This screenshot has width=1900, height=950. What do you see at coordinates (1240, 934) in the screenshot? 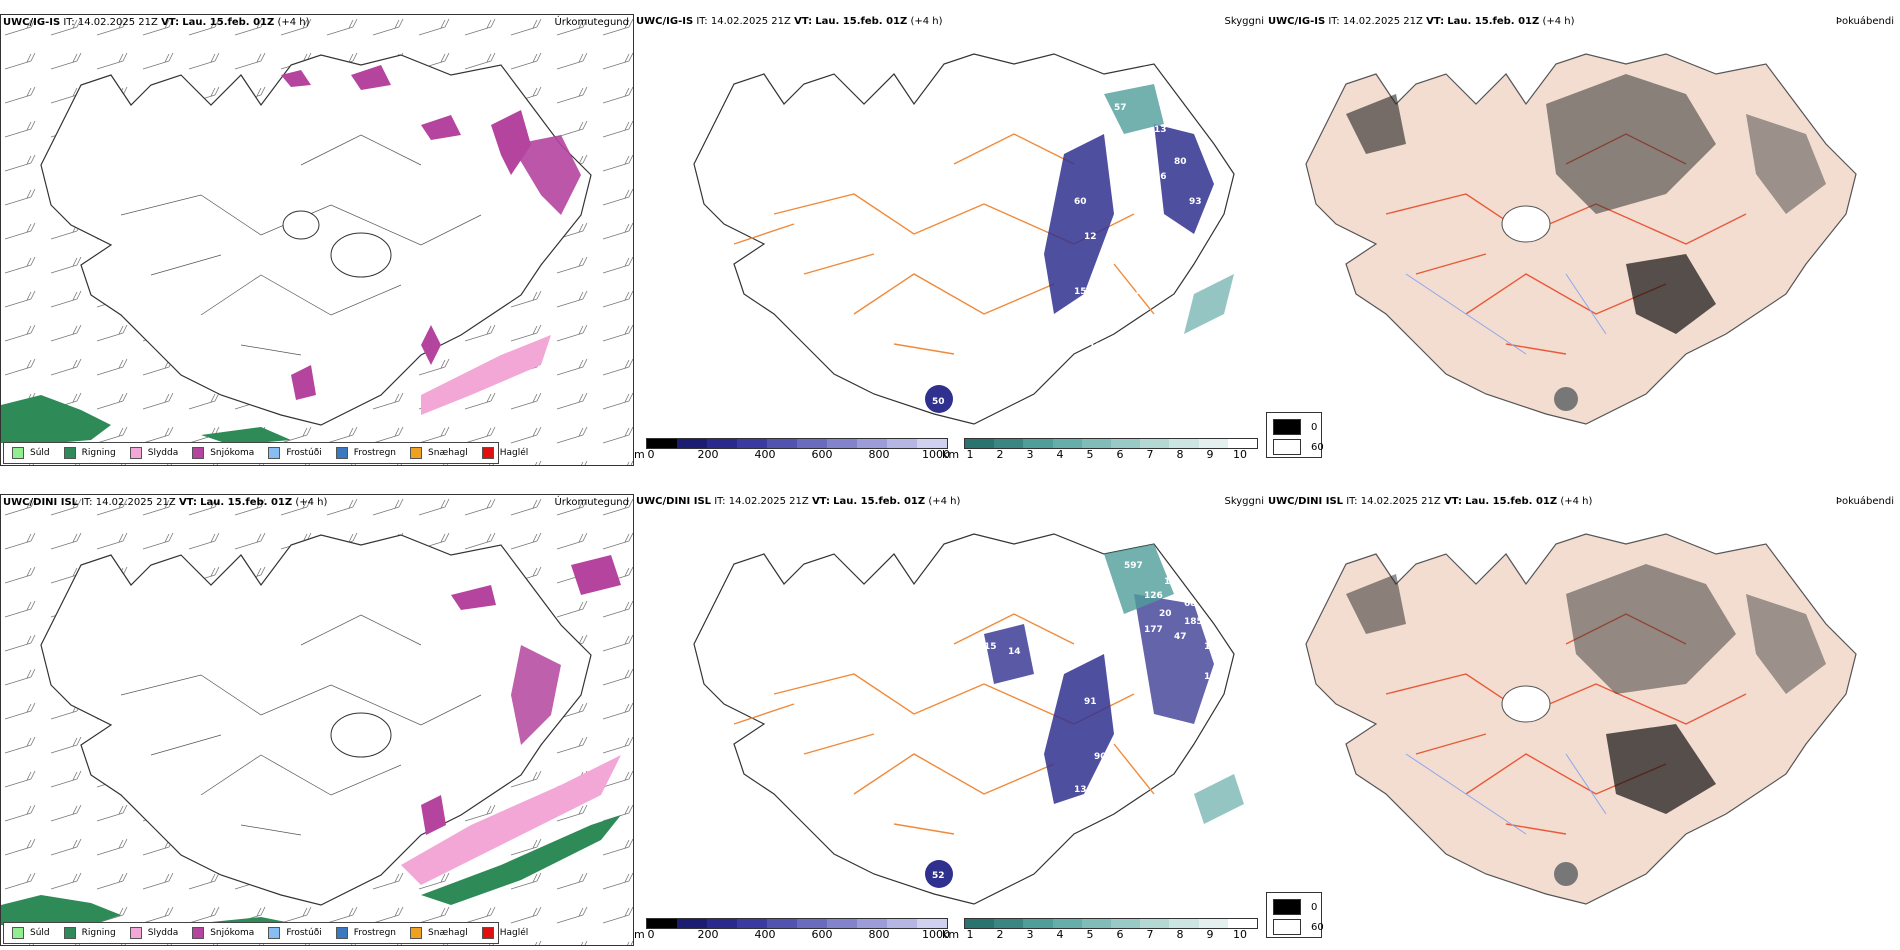
I see `colorbar-tick: 10` at bounding box center [1240, 934].